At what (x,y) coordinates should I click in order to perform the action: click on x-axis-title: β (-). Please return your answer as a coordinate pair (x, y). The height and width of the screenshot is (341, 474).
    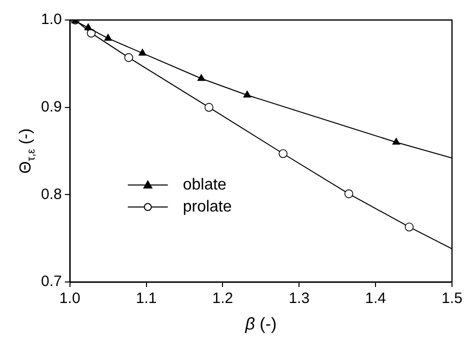
    Looking at the image, I should click on (260, 324).